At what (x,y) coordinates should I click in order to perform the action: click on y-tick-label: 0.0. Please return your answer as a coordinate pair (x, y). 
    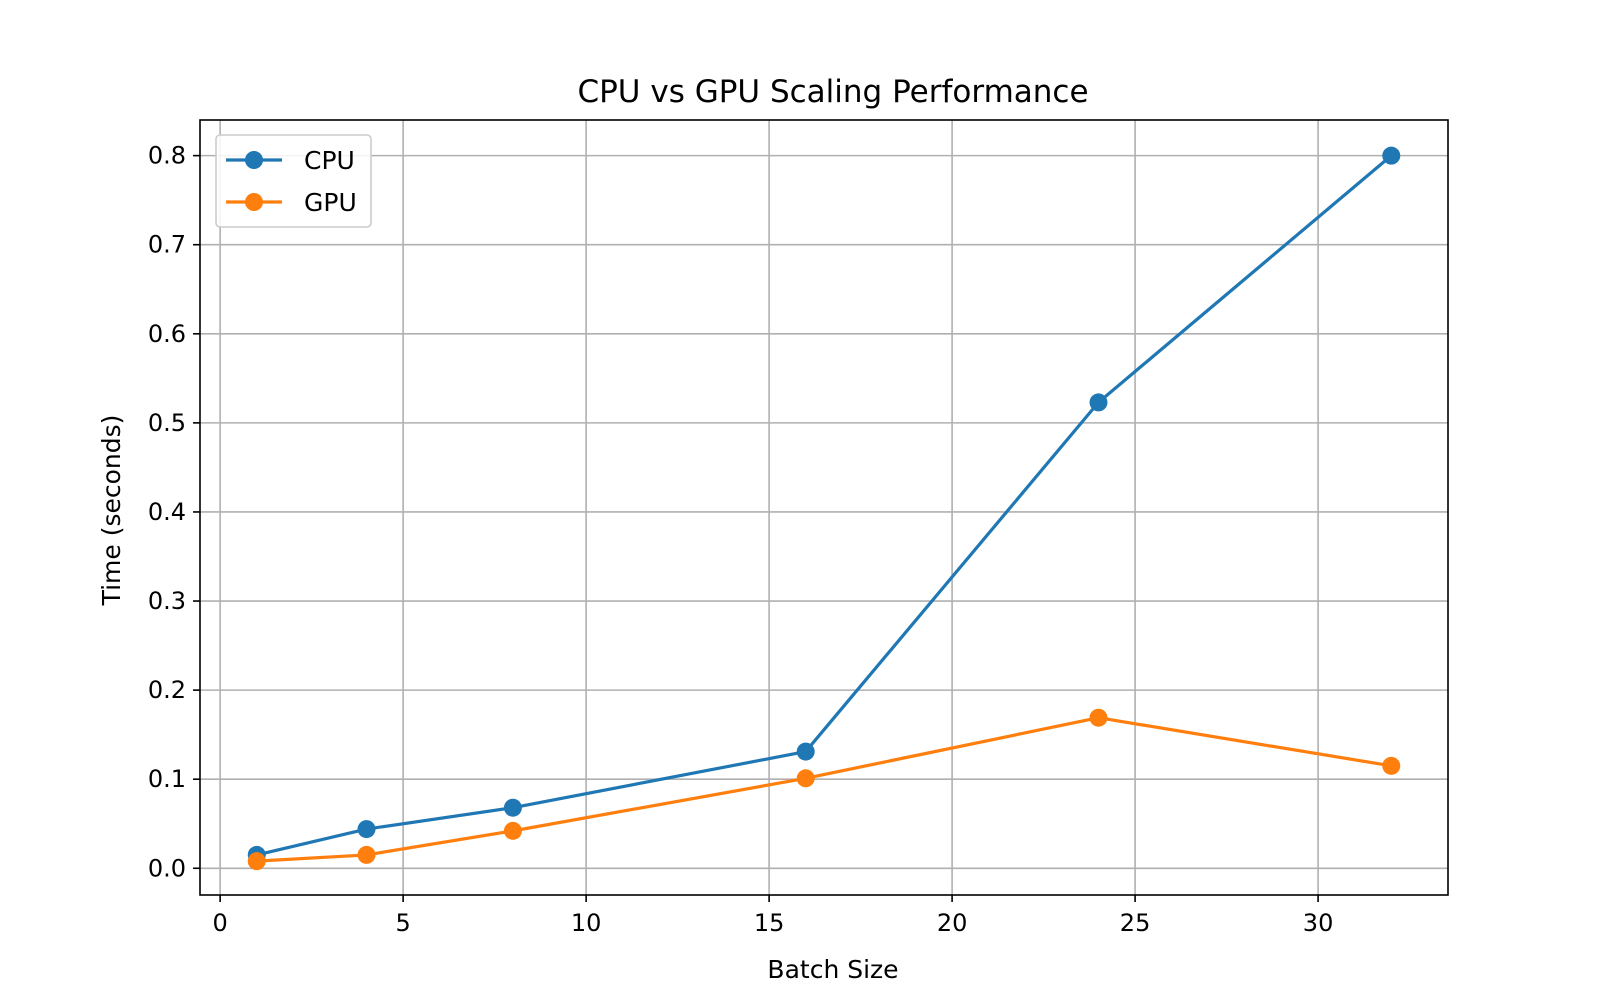
    Looking at the image, I should click on (167, 868).